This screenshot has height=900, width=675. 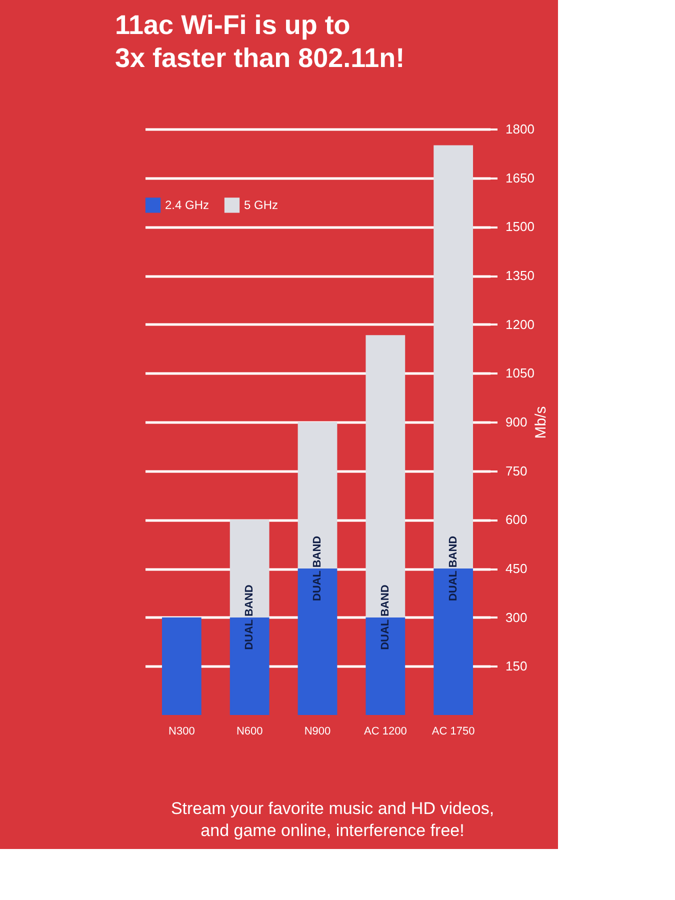 What do you see at coordinates (187, 205) in the screenshot?
I see `legend-label: 2.4 GHz` at bounding box center [187, 205].